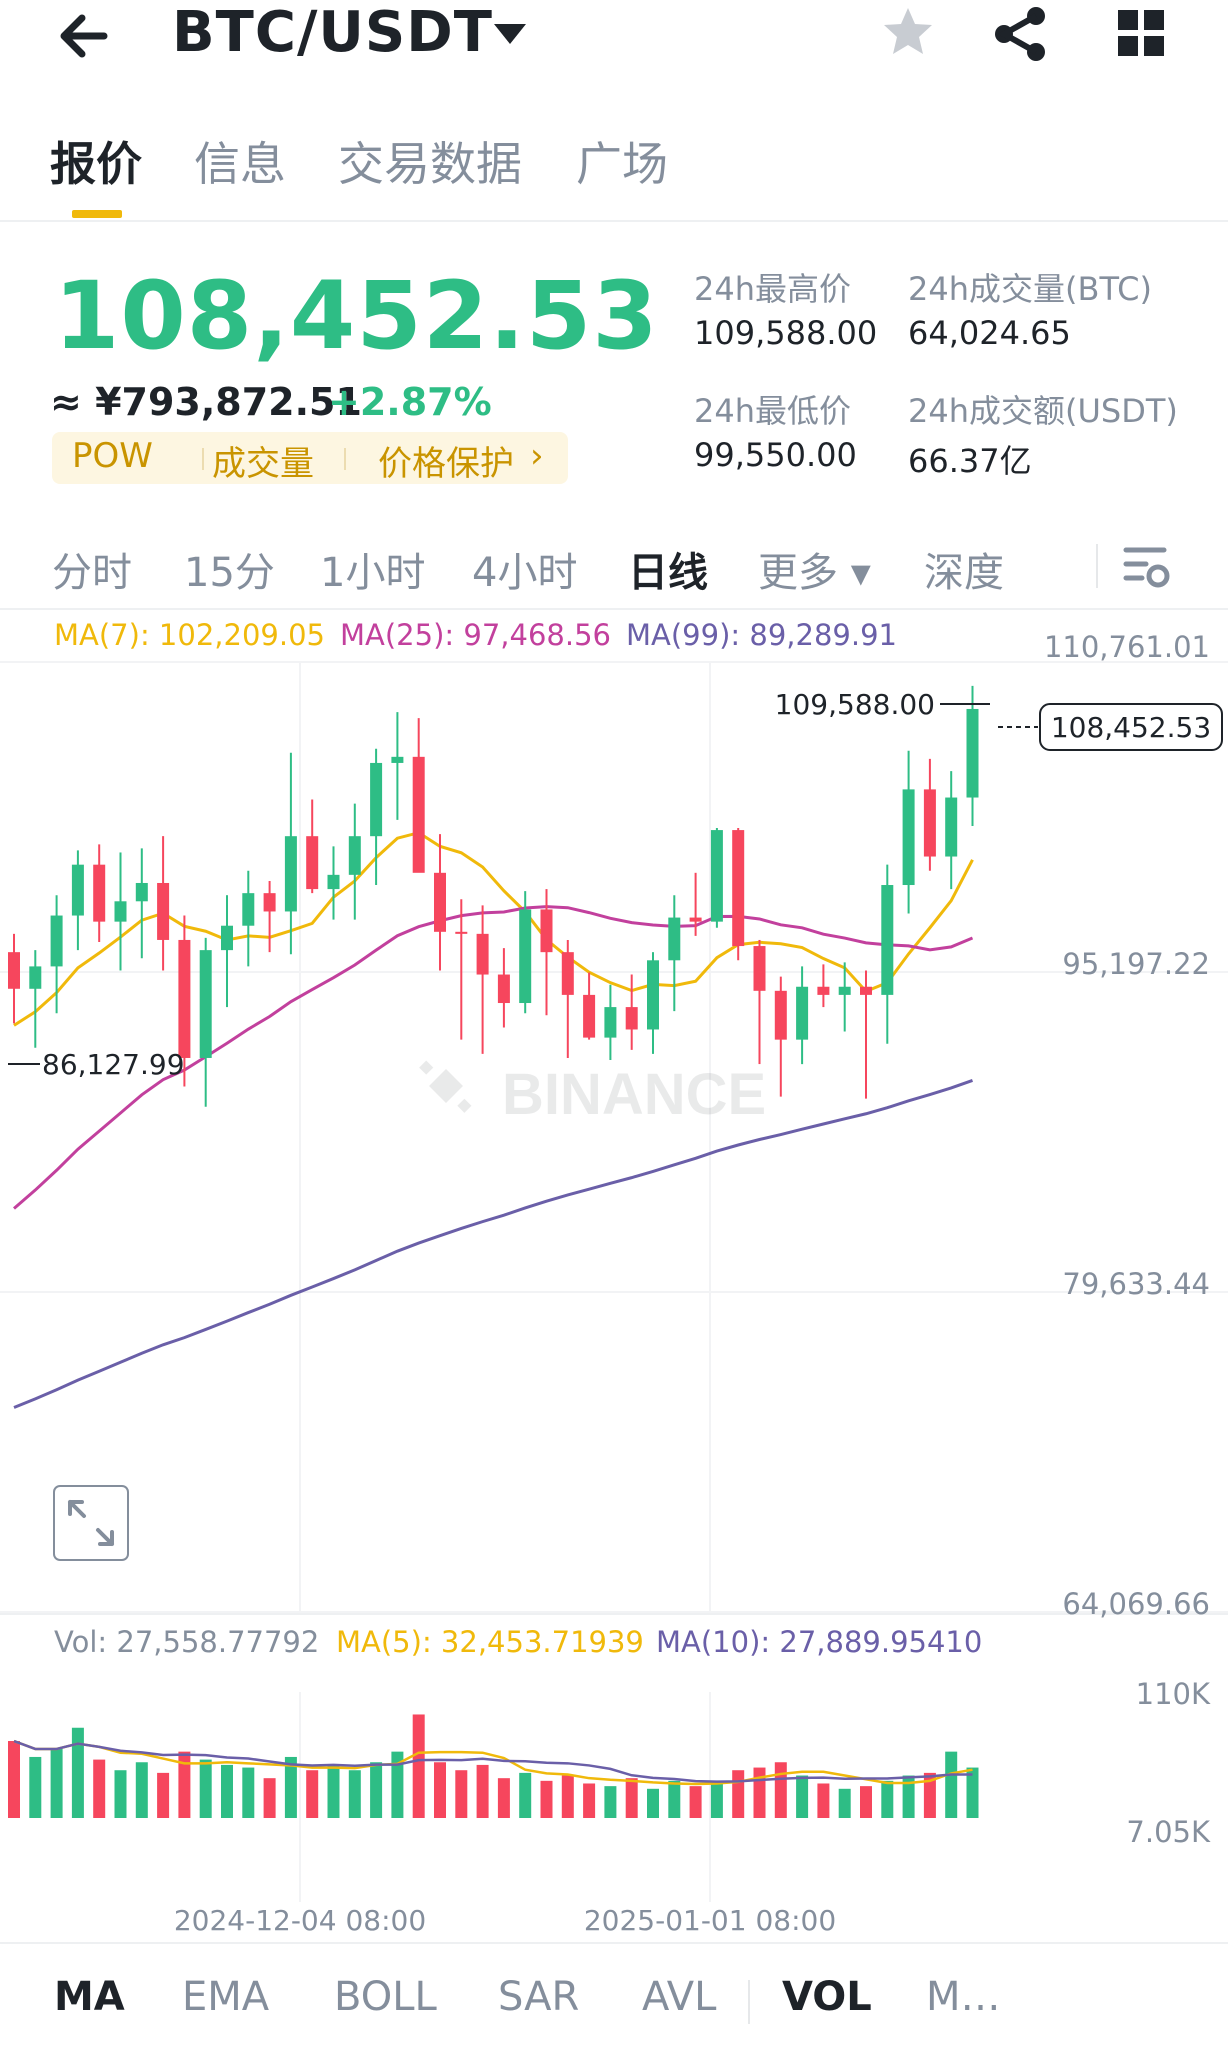  Describe the element at coordinates (410, 402) in the screenshot. I see `change-percent: +2.87%` at that location.